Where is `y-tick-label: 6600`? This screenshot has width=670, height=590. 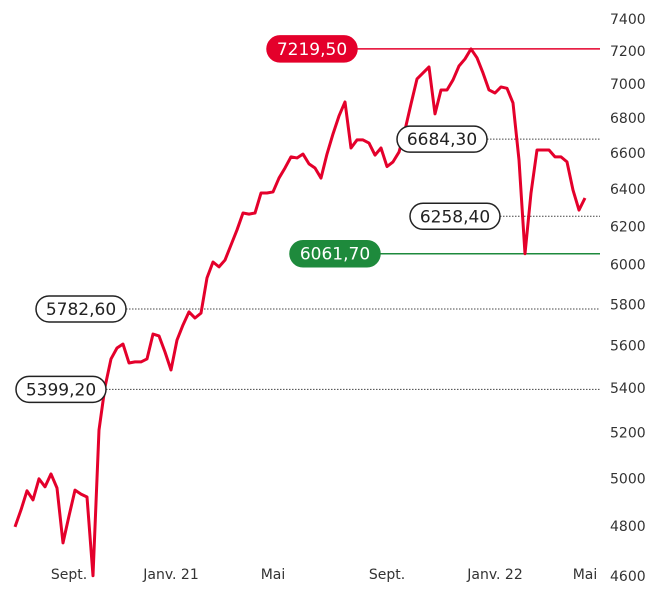
y-tick-label: 6600 is located at coordinates (628, 154).